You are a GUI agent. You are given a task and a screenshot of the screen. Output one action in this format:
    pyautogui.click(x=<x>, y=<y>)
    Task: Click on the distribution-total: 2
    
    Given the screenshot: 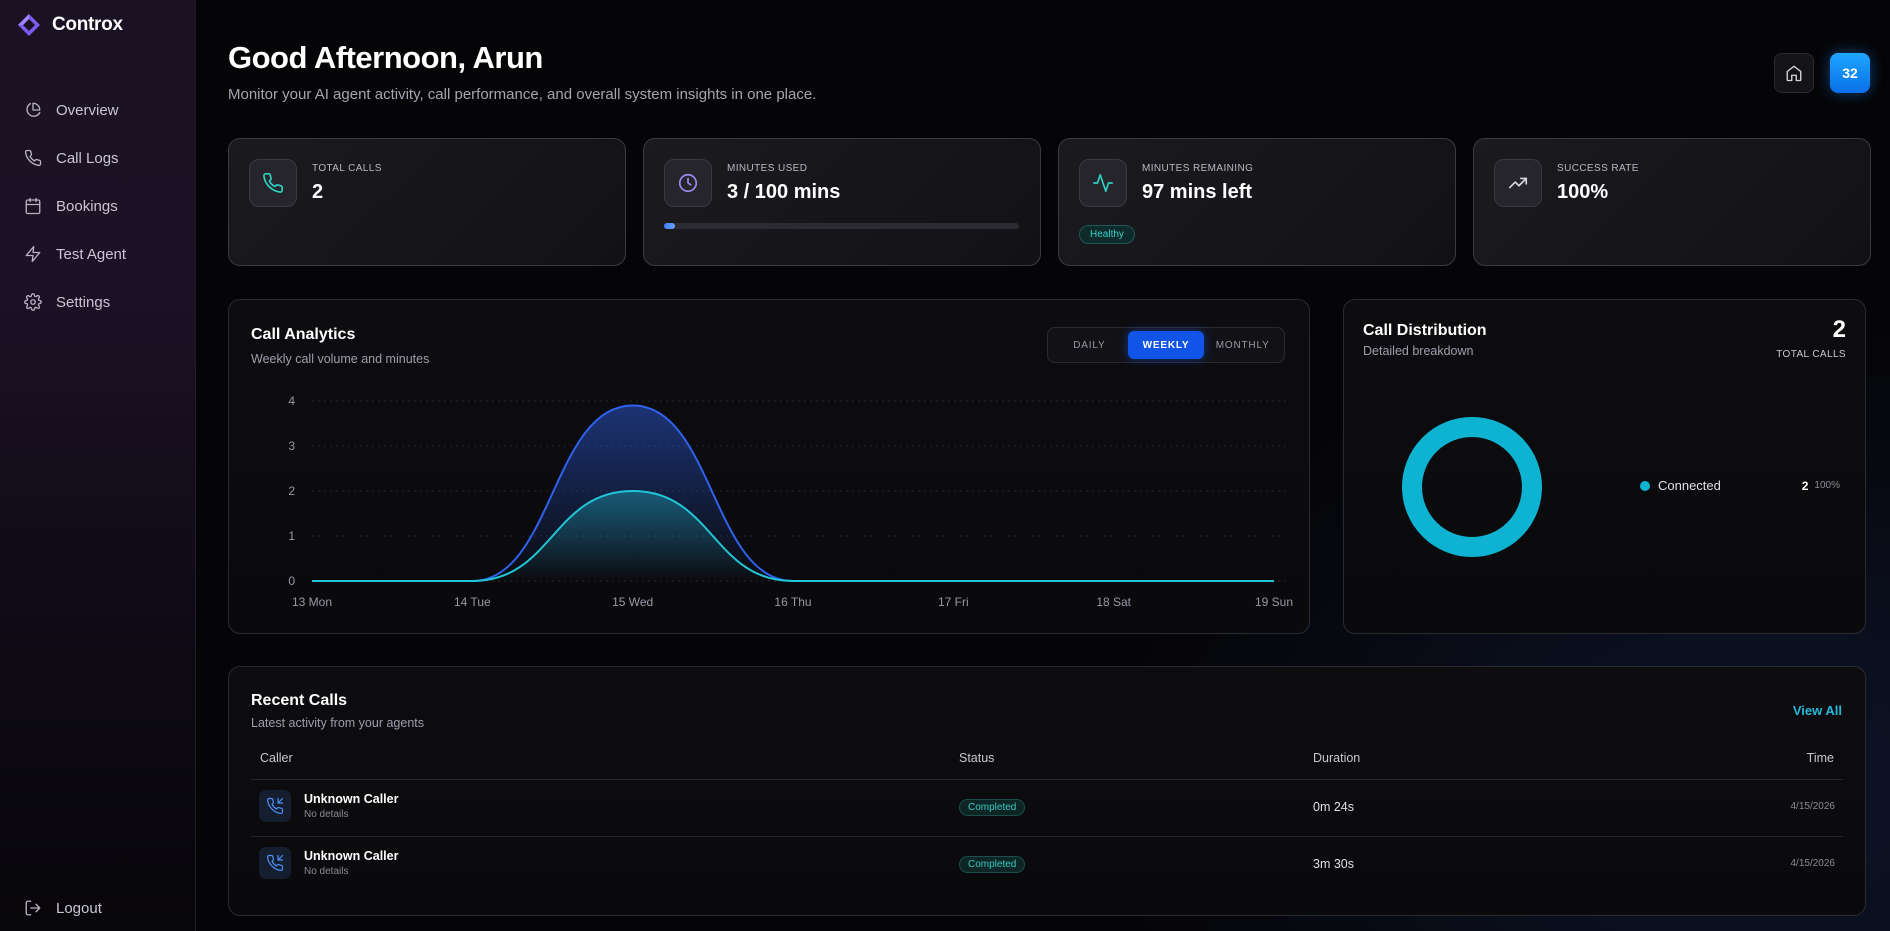 What is the action you would take?
    pyautogui.click(x=1839, y=329)
    